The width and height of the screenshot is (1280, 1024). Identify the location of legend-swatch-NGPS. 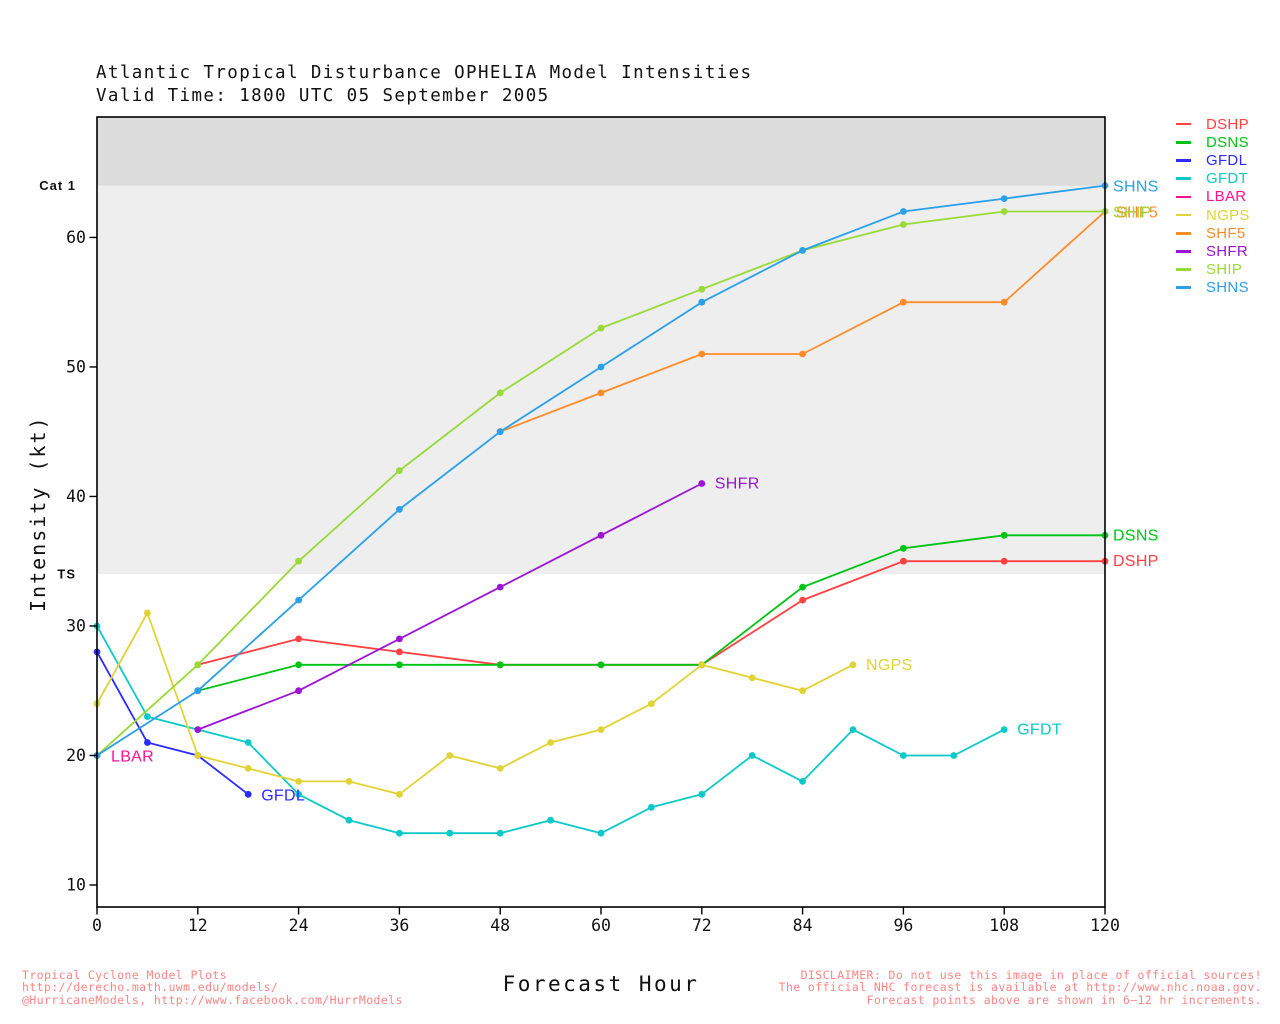
(1183, 215).